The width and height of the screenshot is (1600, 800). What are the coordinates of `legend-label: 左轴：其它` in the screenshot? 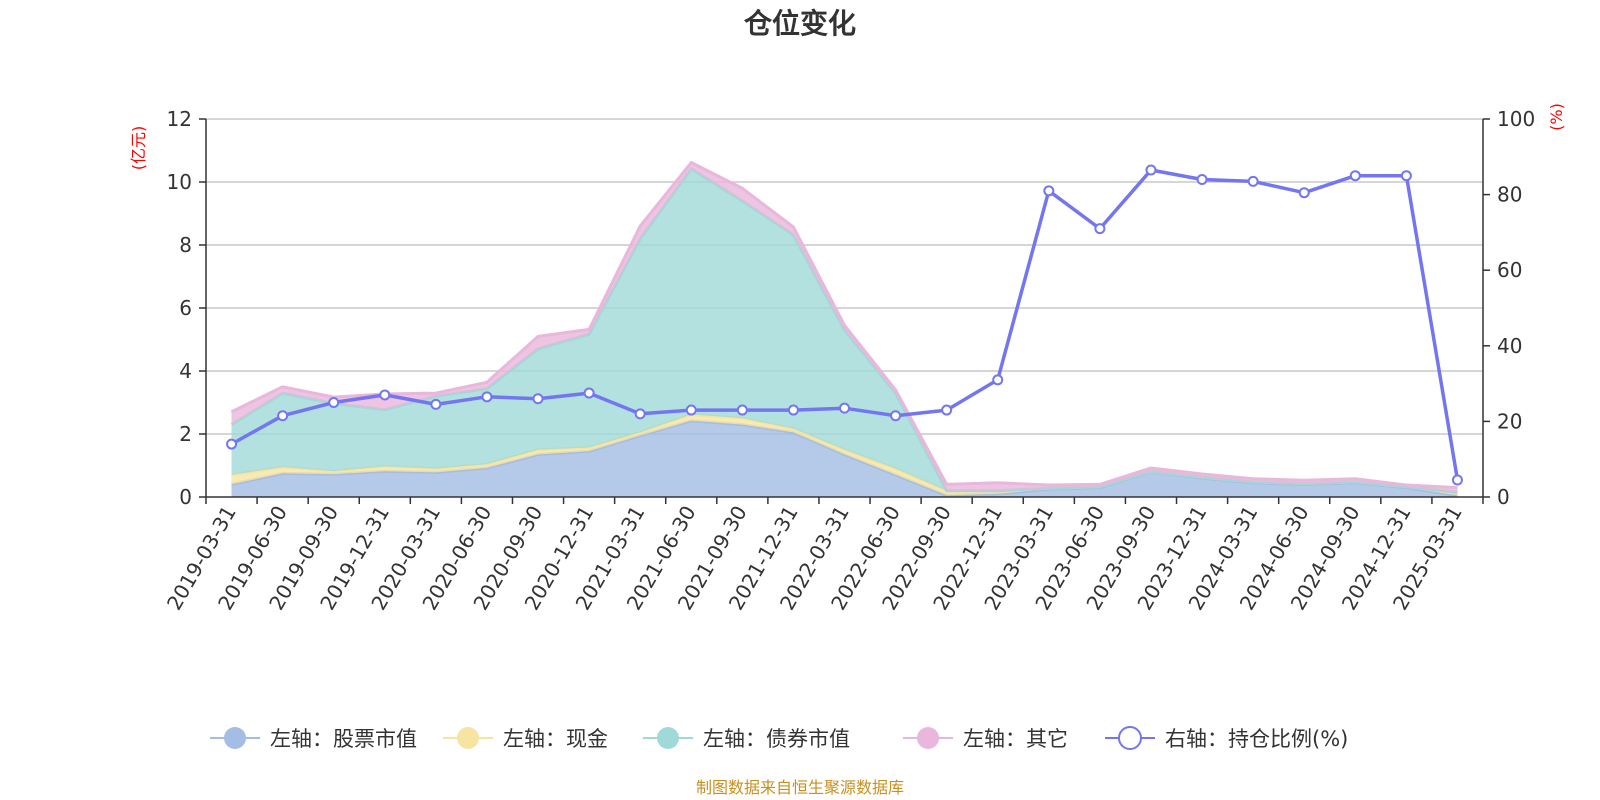 It's located at (1015, 739).